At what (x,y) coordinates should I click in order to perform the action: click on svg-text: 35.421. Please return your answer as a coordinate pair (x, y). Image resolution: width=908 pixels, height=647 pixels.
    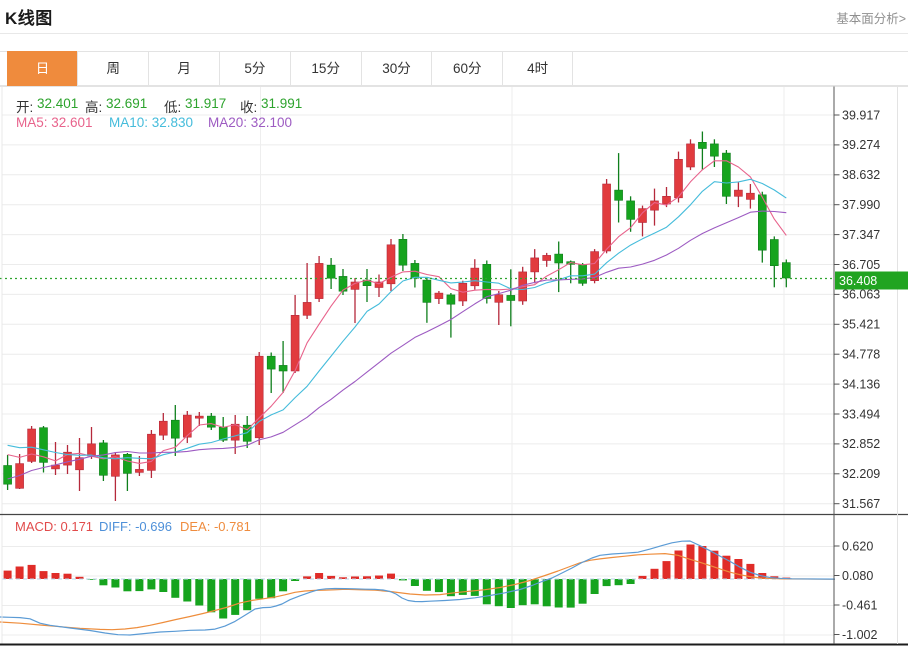
    Looking at the image, I should click on (861, 325).